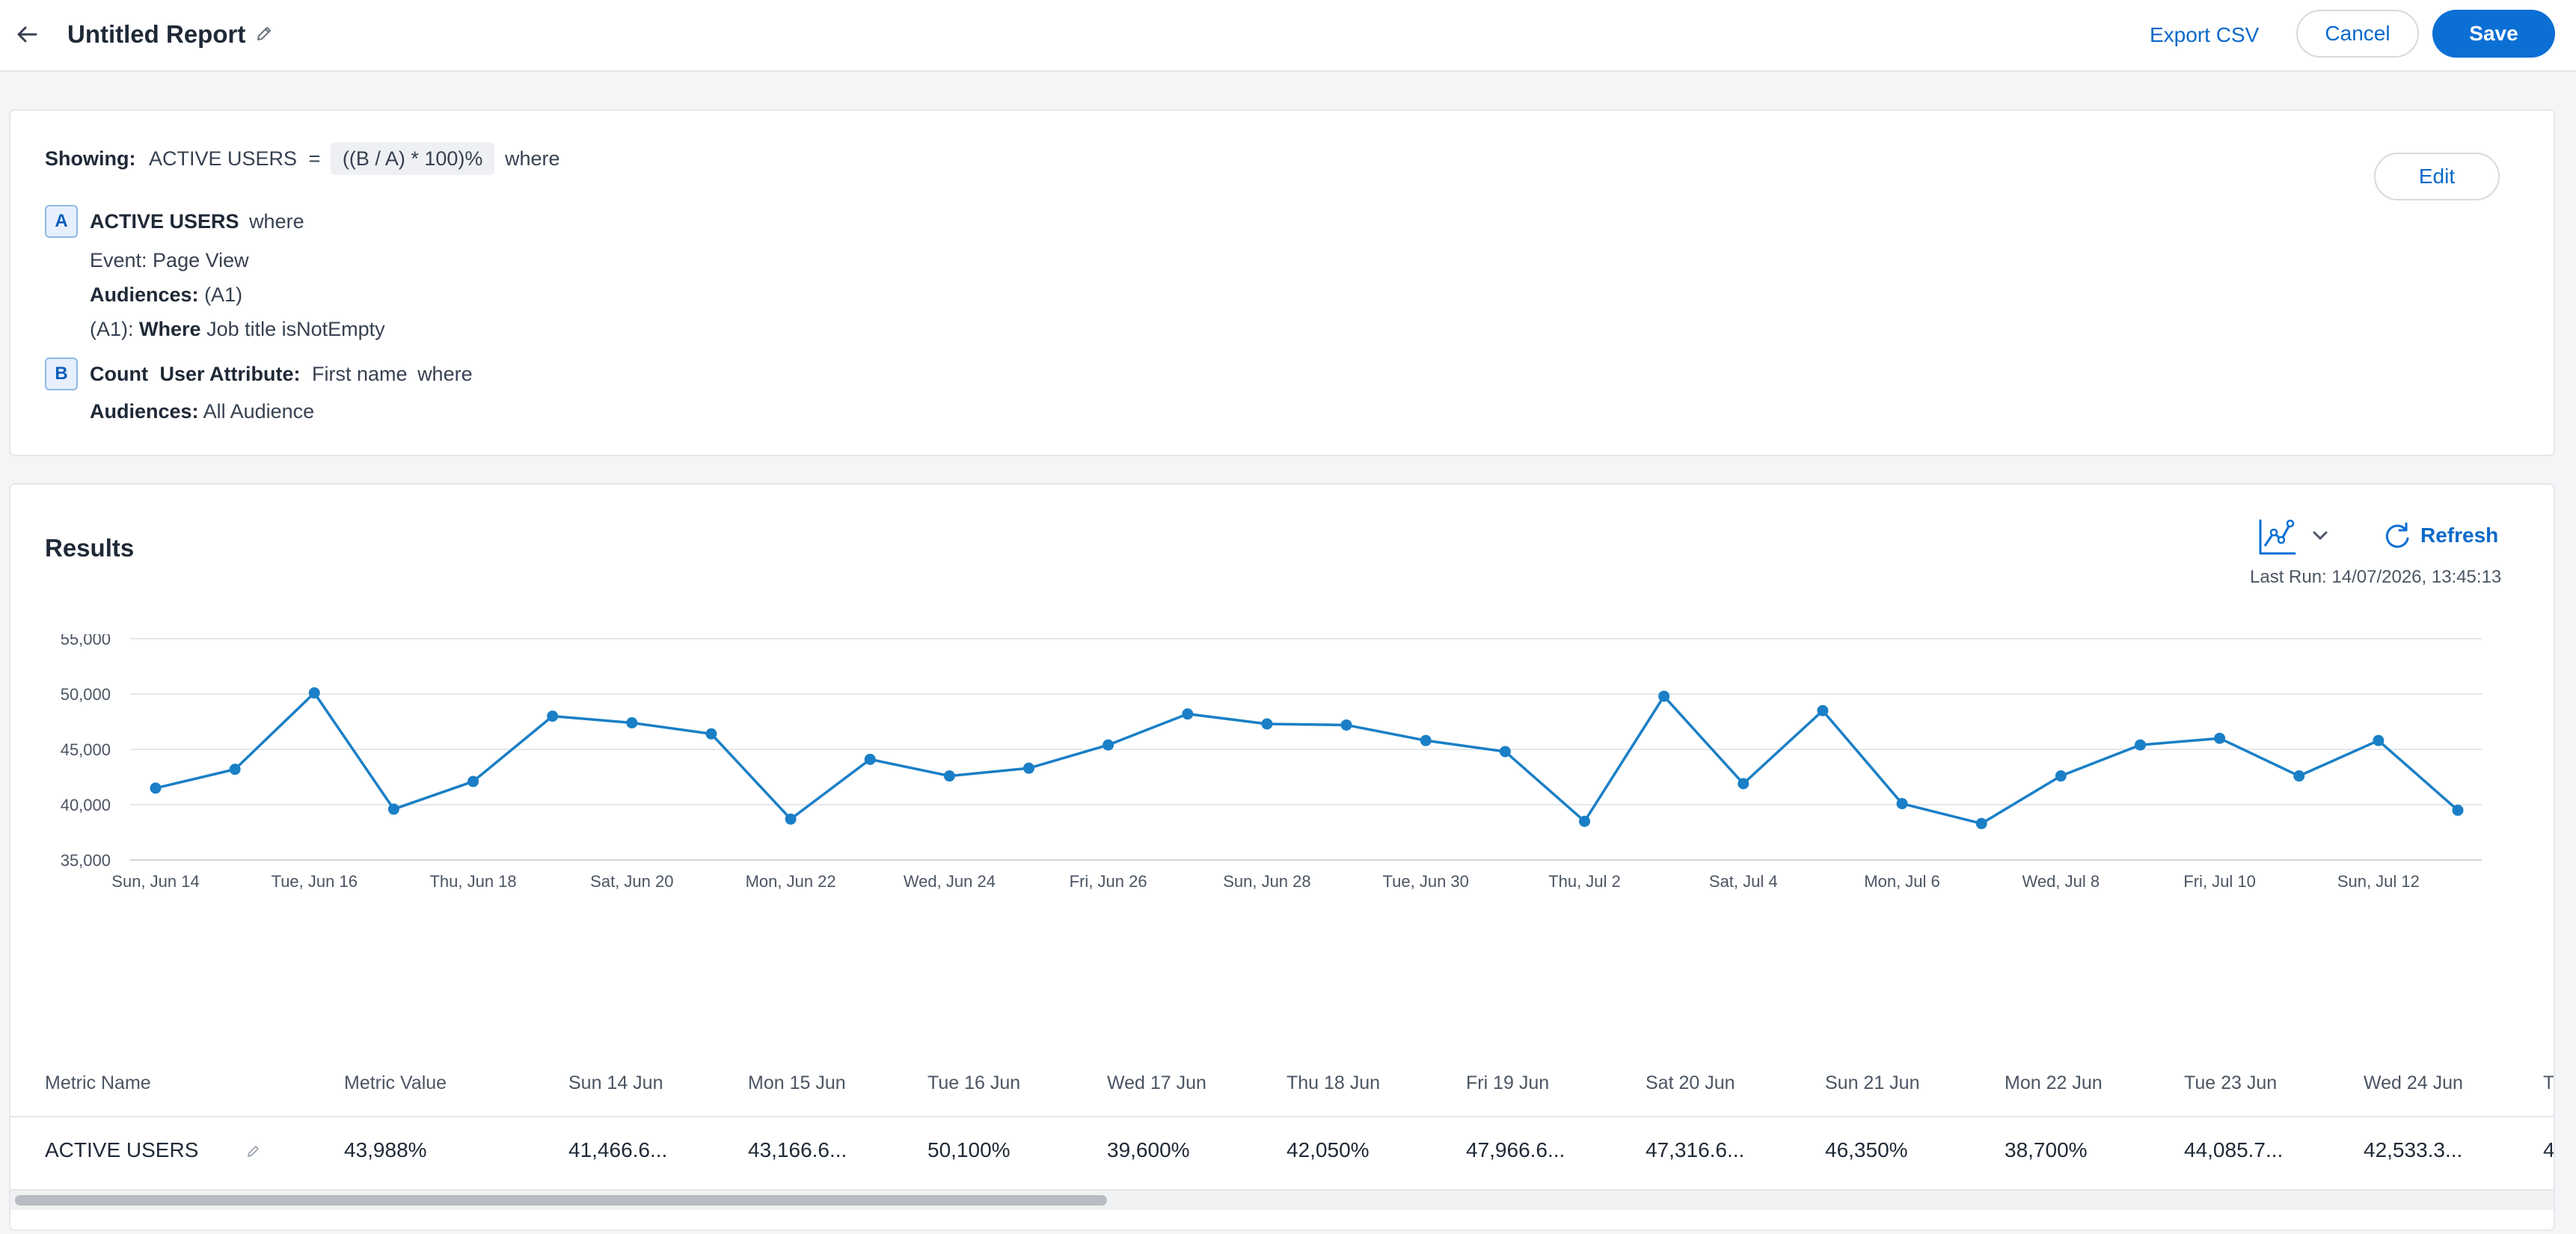  Describe the element at coordinates (315, 882) in the screenshot. I see `x-tick-label: Tue, Jun 16` at that location.